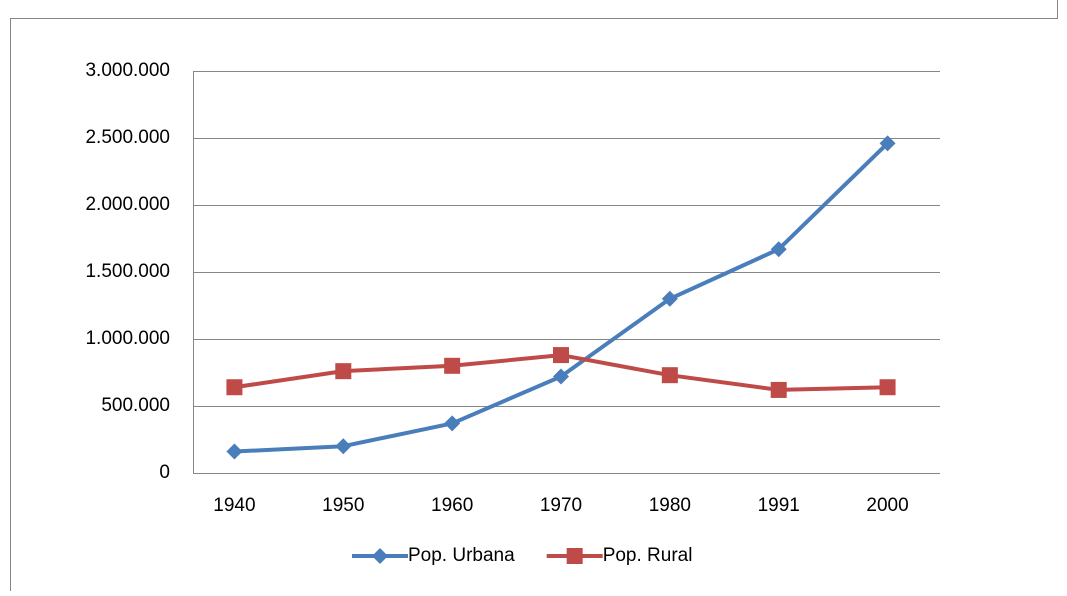 This screenshot has height=596, width=1067. What do you see at coordinates (452, 505) in the screenshot?
I see `x-tick-label: 1960` at bounding box center [452, 505].